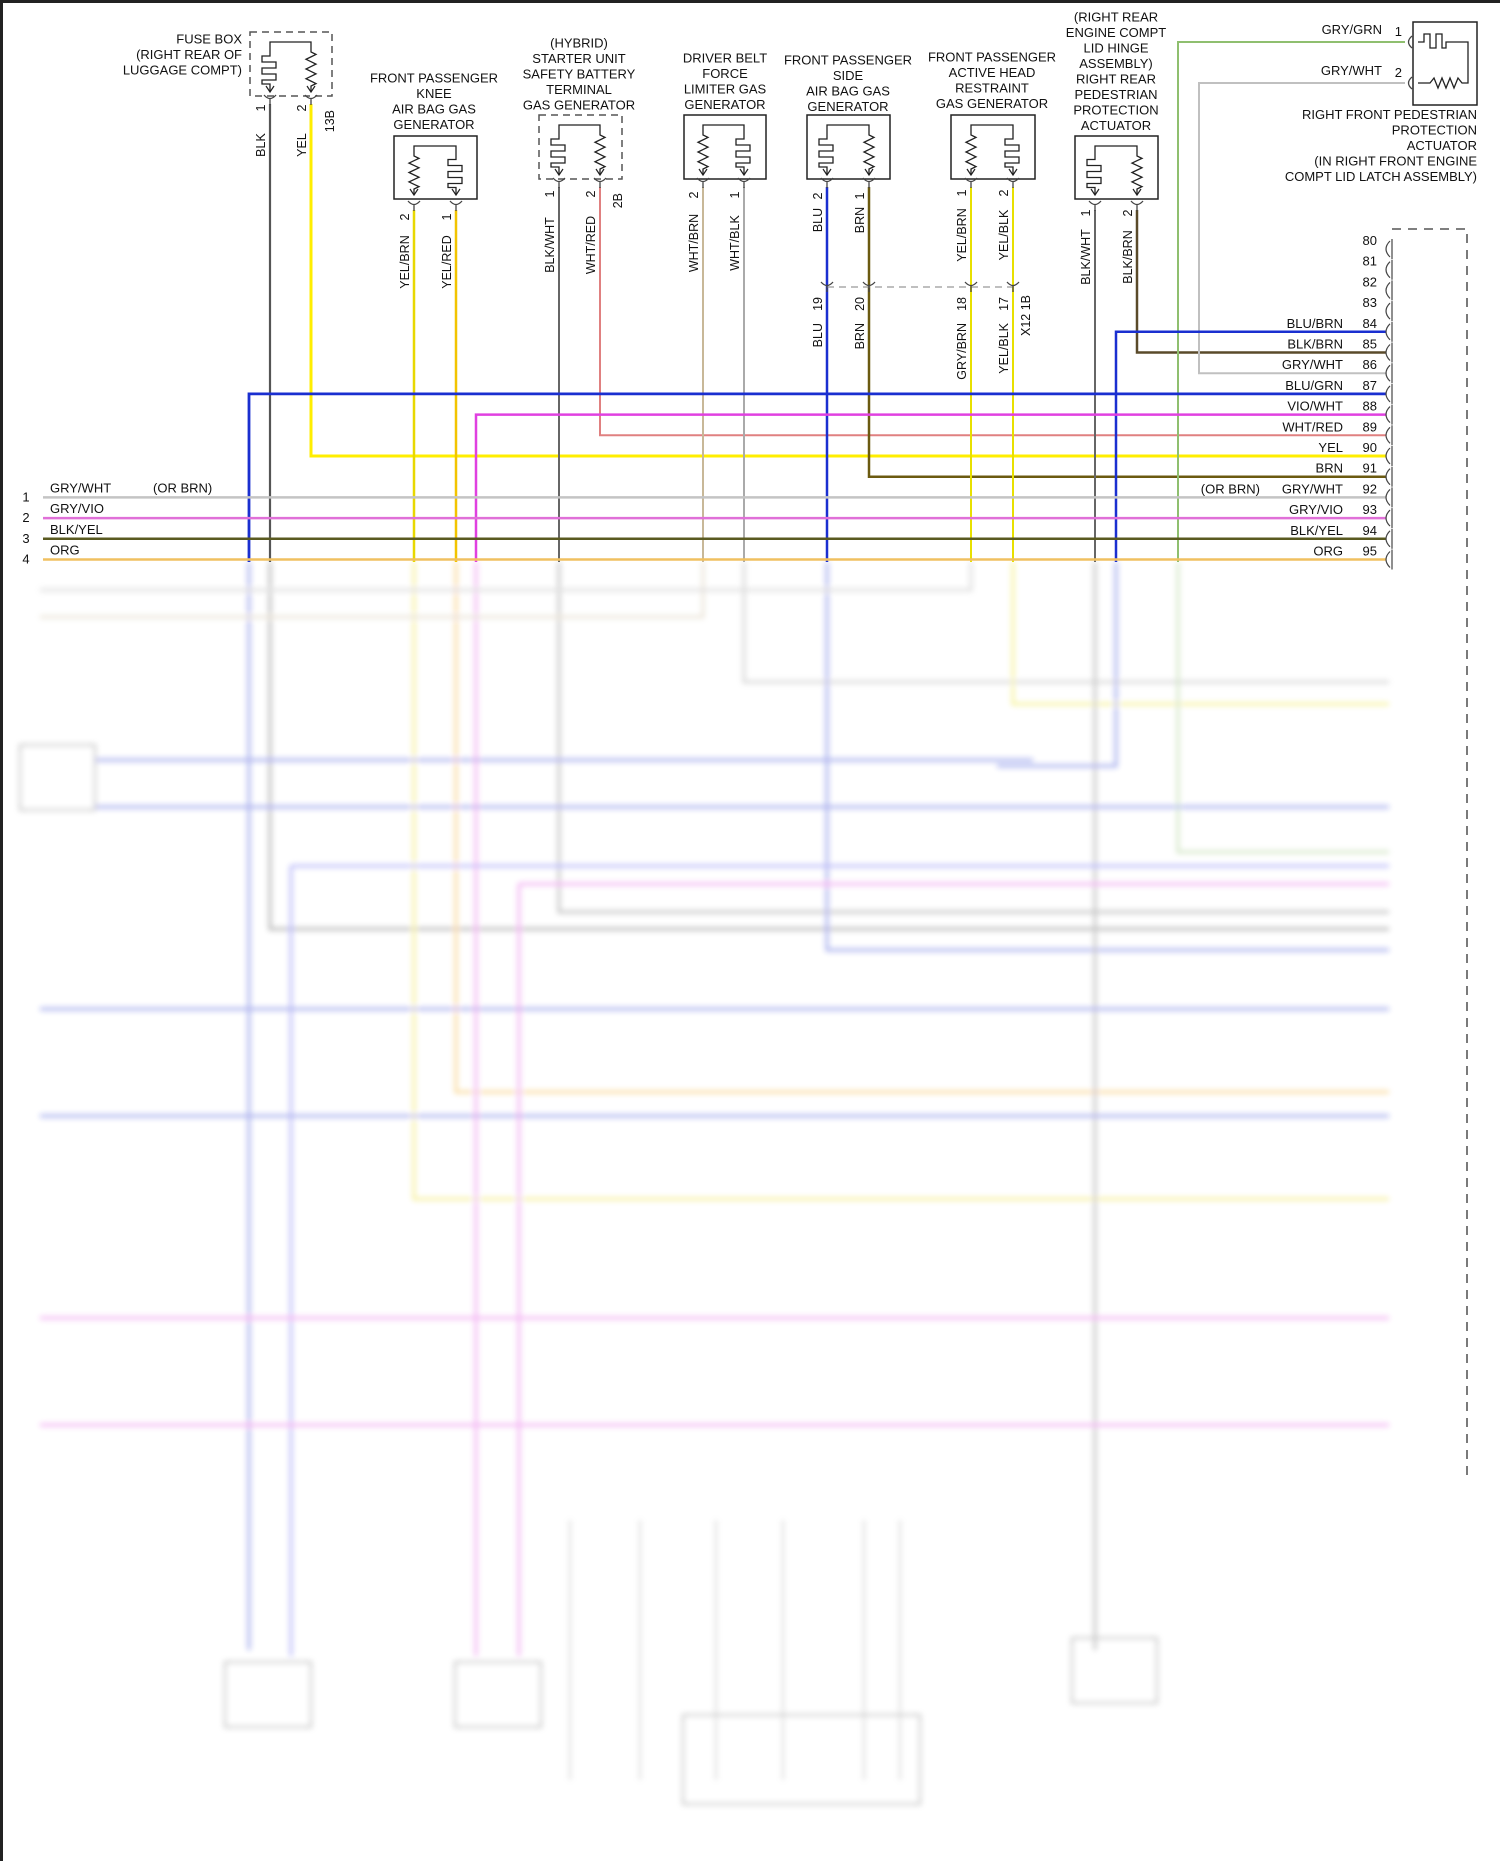 This screenshot has width=1500, height=1861. Describe the element at coordinates (182, 70) in the screenshot. I see `component-label: LUGGAGE COMPT)` at that location.